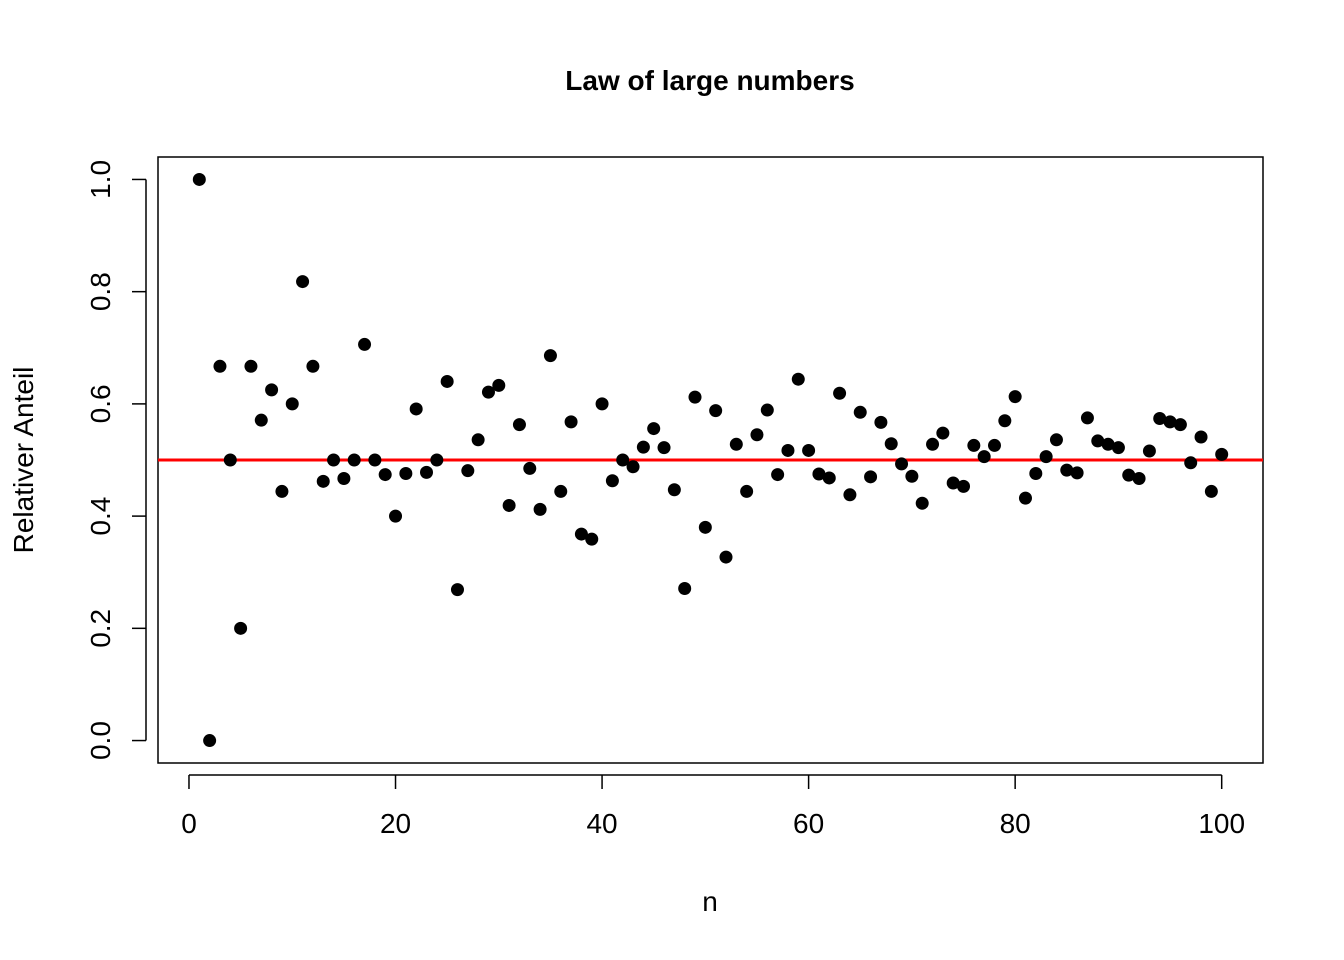  Describe the element at coordinates (189, 823) in the screenshot. I see `x-tick-label: 0` at that location.